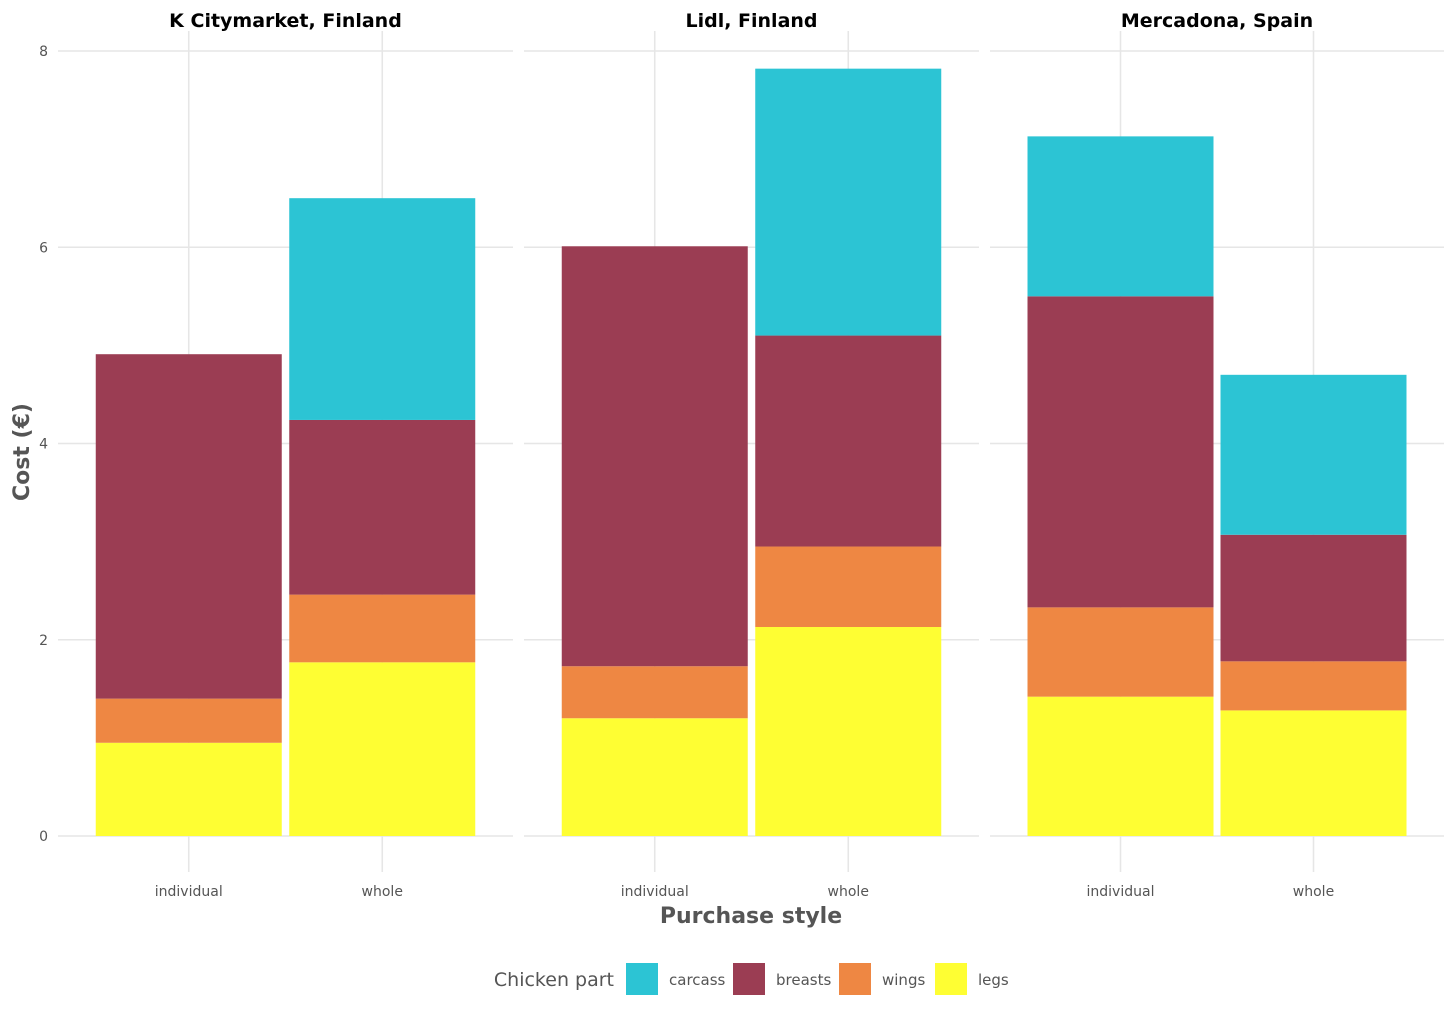 Image resolution: width=1456 pixels, height=1019 pixels. I want to click on legend-item-legs: legs, so click(972, 979).